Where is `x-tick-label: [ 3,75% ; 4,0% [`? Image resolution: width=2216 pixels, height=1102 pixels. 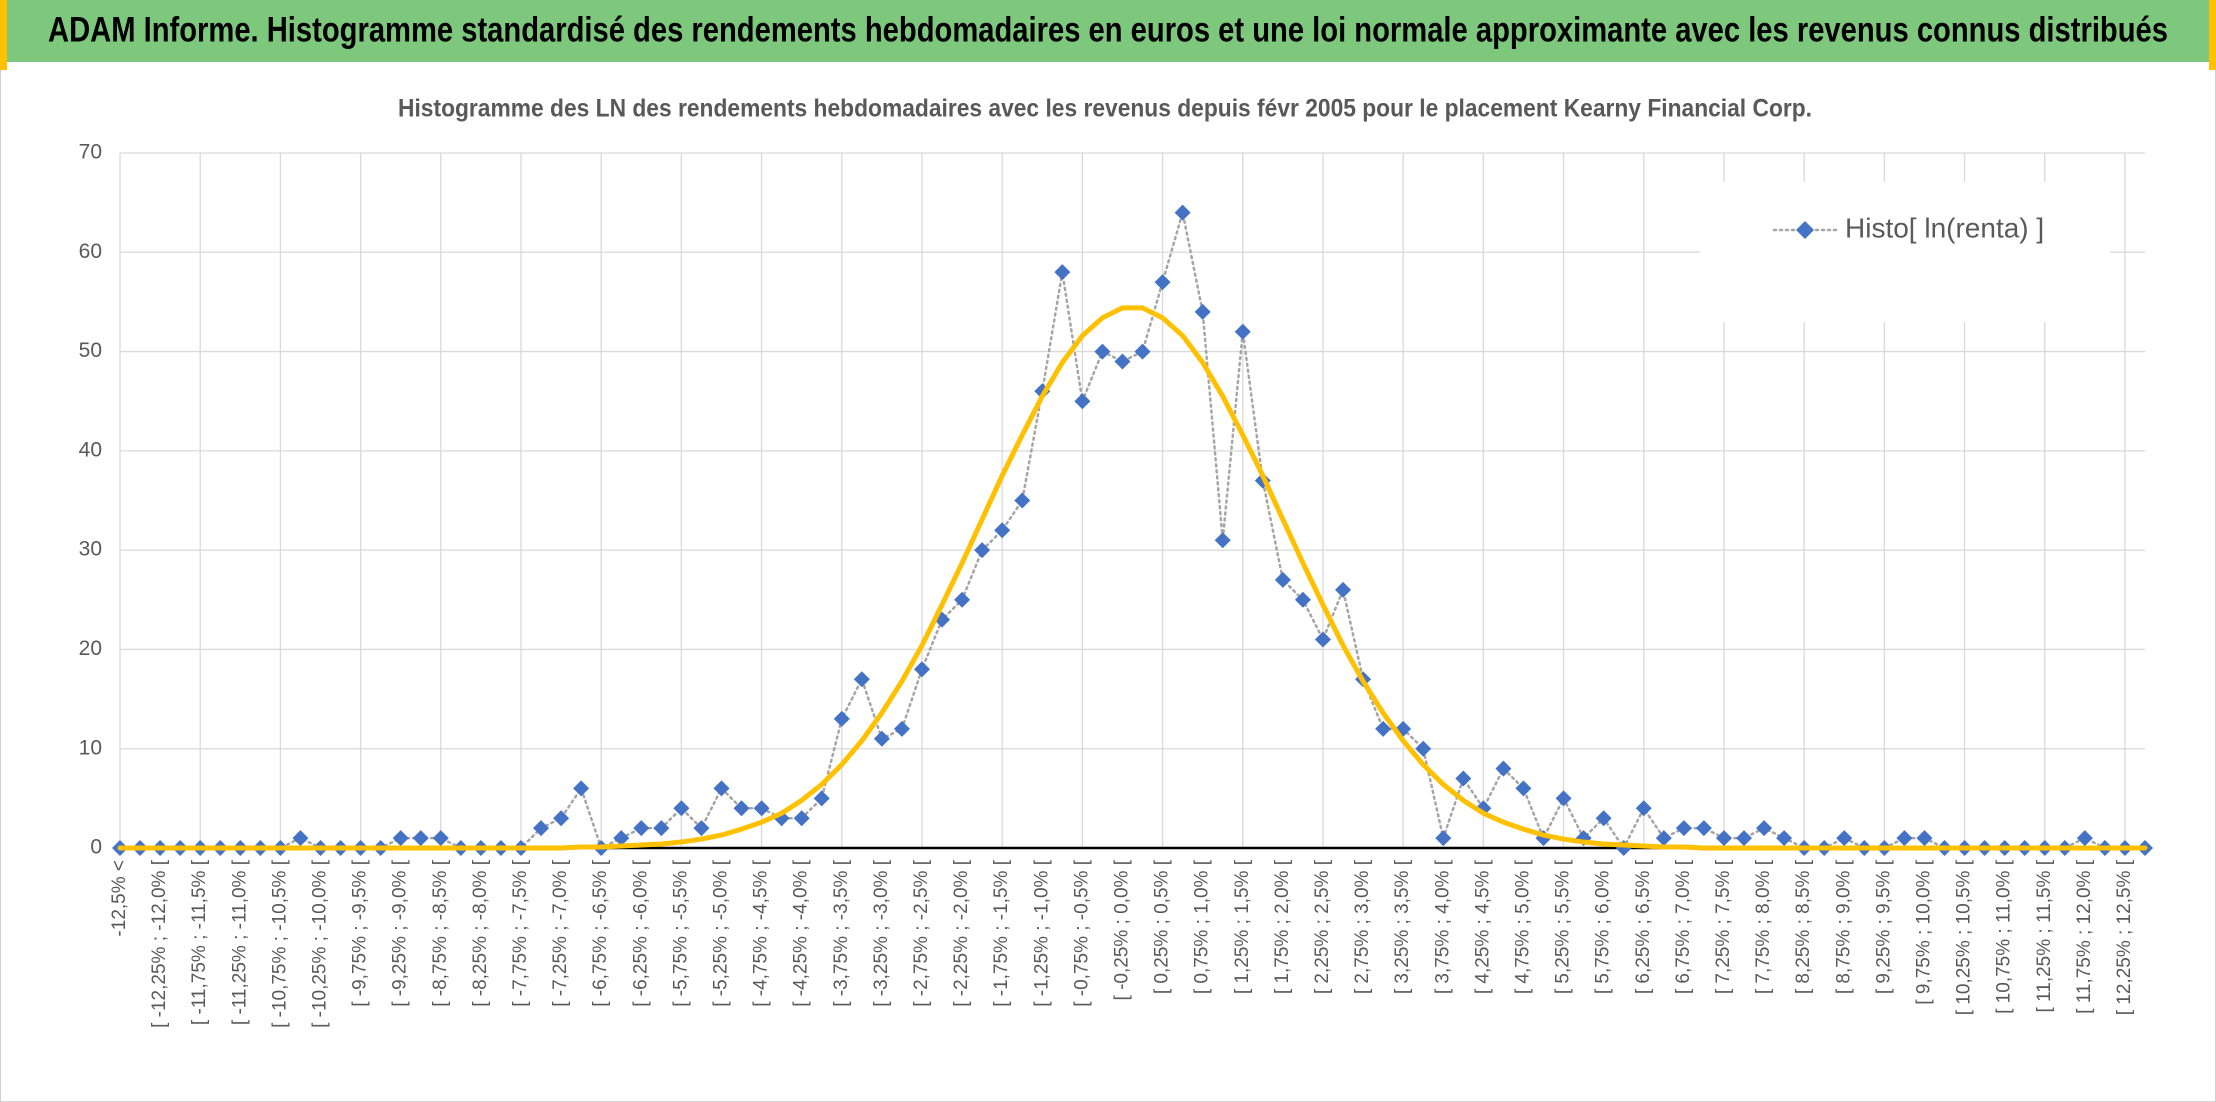
x-tick-label: [ 3,75% ; 4,0% [ is located at coordinates (1442, 926).